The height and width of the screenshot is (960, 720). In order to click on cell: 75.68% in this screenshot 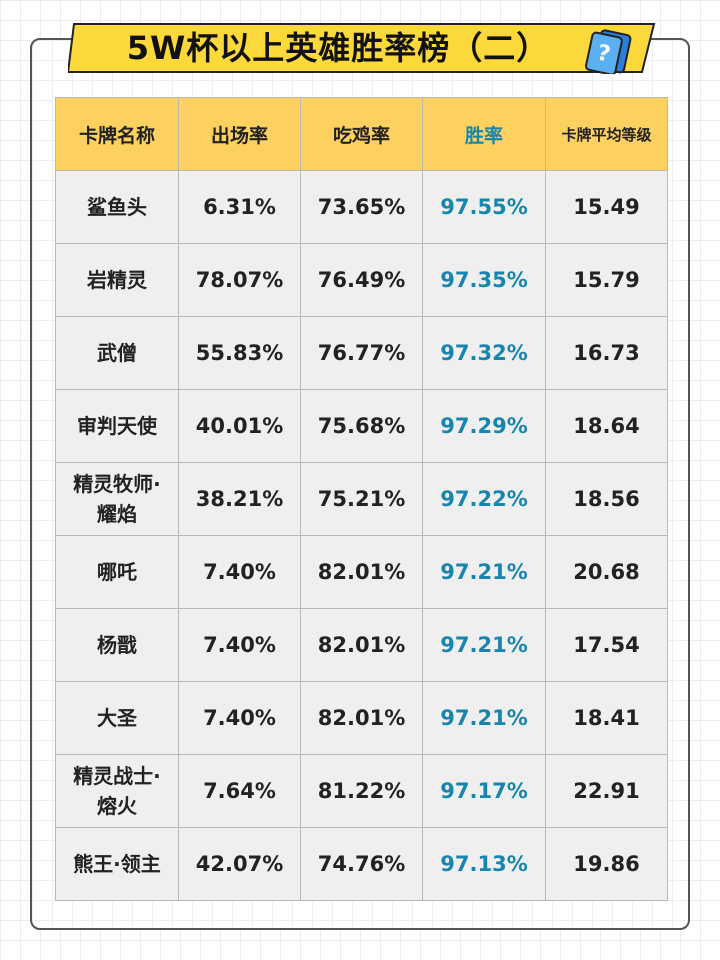, I will do `click(361, 426)`.